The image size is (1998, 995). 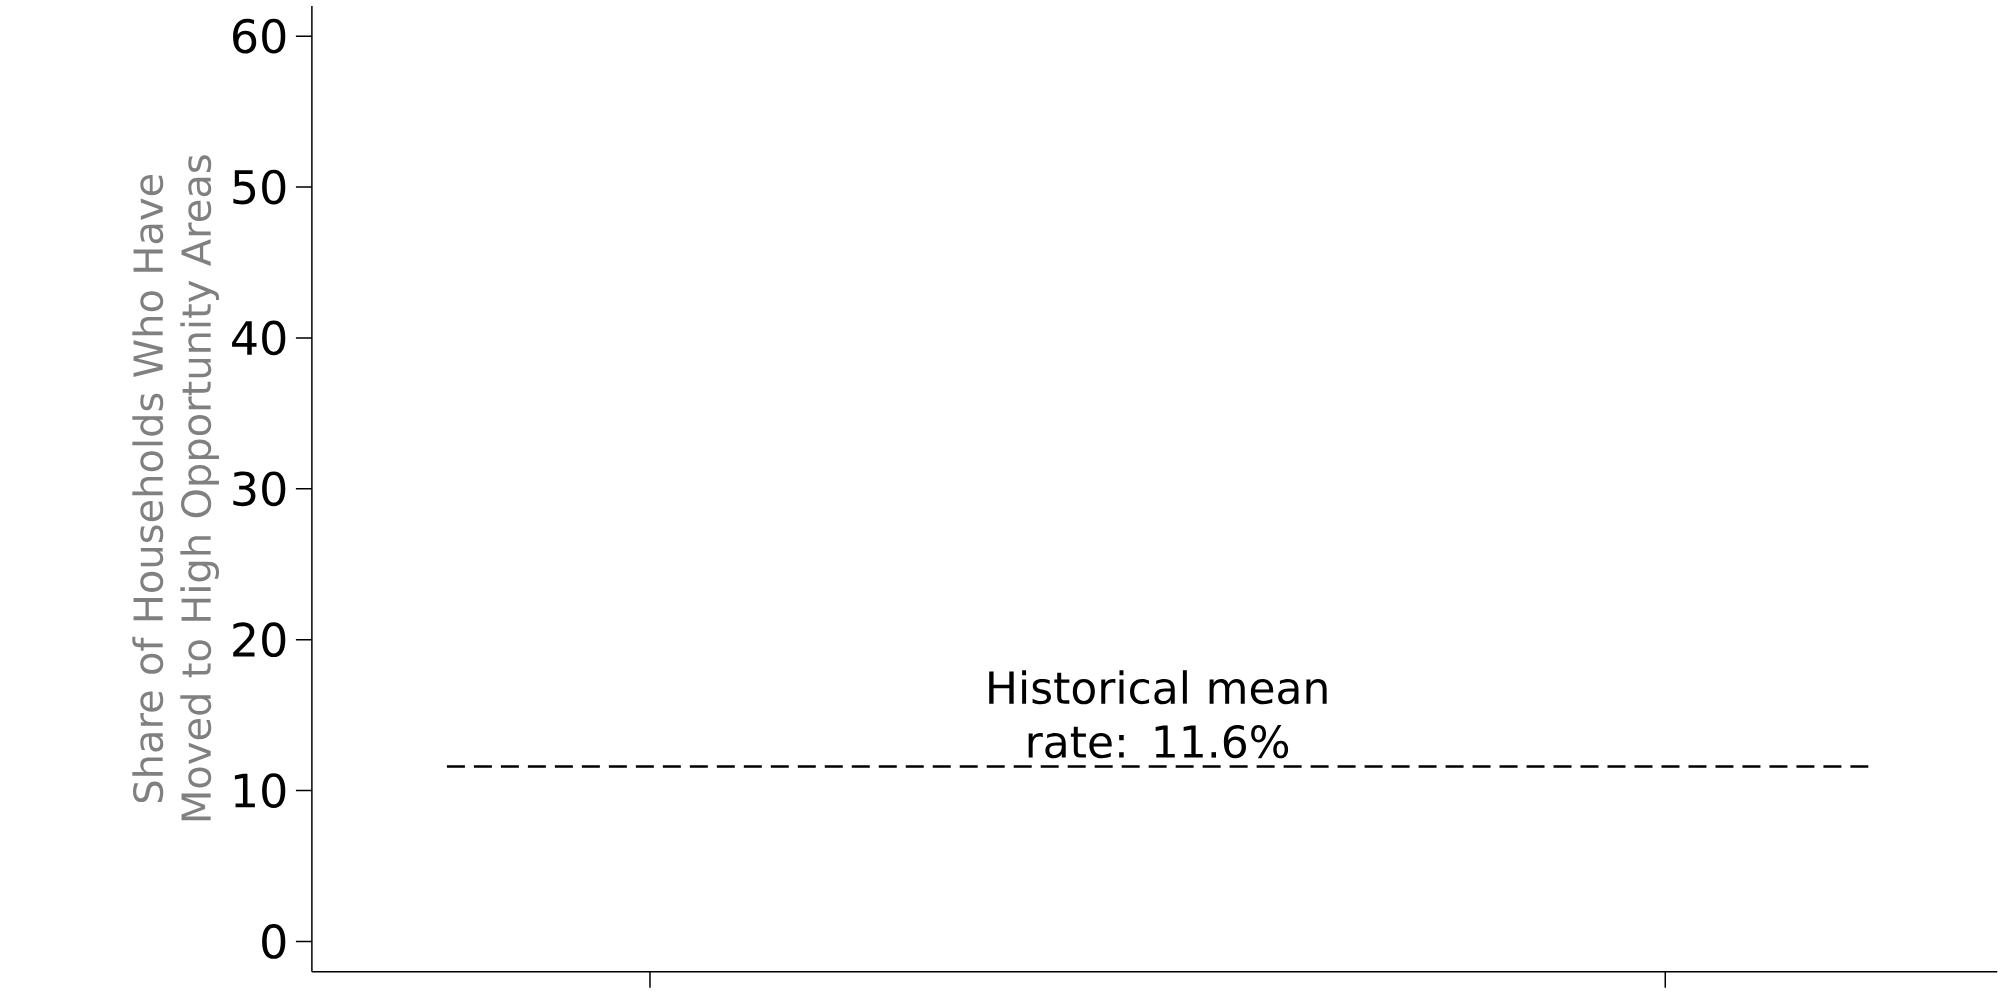 I want to click on y-tick-label: 0, so click(x=274, y=942).